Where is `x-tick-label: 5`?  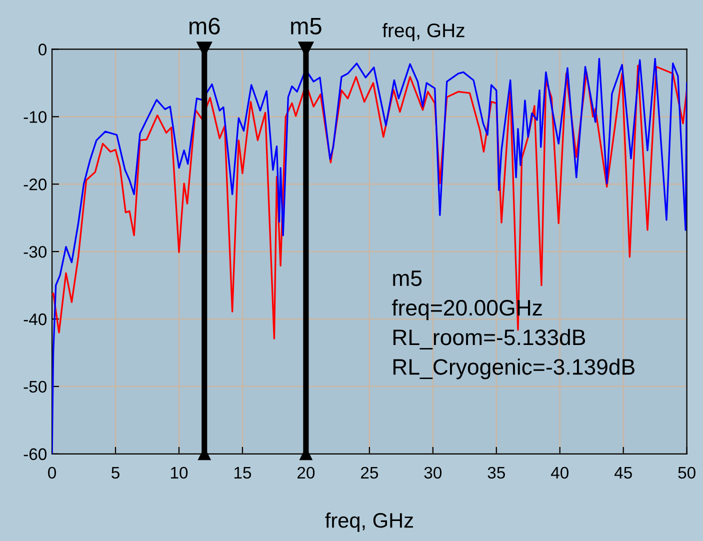 x-tick-label: 5 is located at coordinates (116, 473).